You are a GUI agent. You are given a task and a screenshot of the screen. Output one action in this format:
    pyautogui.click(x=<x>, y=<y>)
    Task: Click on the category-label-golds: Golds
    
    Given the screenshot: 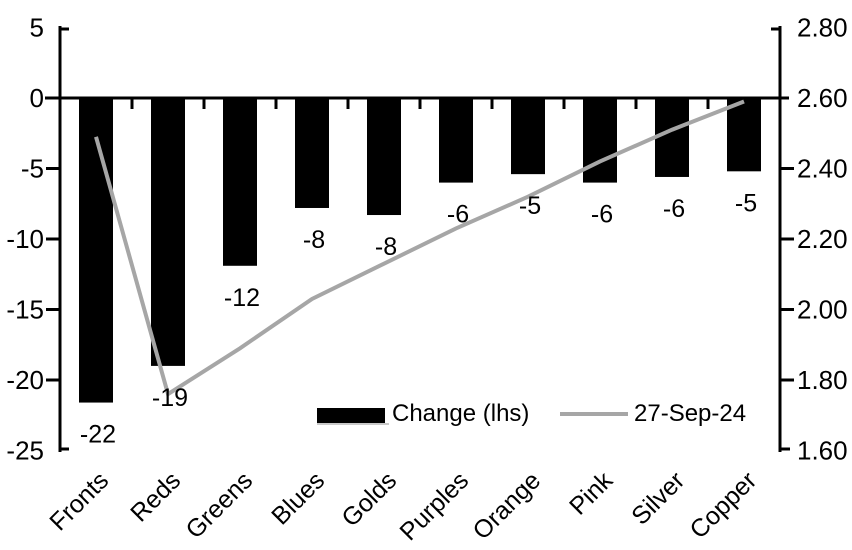 What is the action you would take?
    pyautogui.click(x=369, y=499)
    